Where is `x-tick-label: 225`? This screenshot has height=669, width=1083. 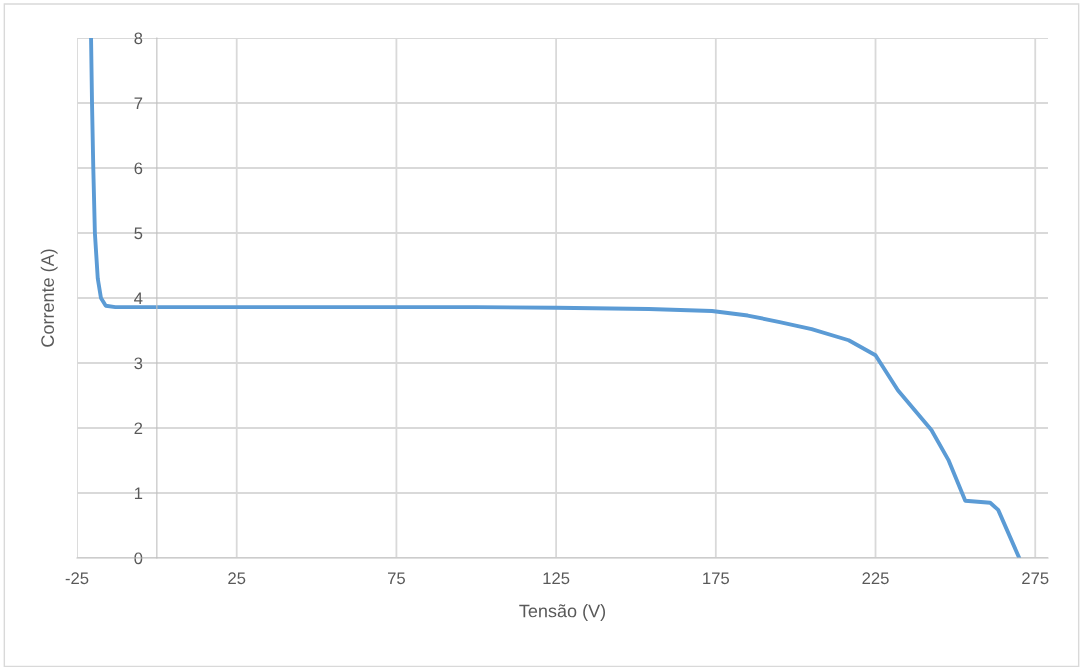
x-tick-label: 225 is located at coordinates (875, 578).